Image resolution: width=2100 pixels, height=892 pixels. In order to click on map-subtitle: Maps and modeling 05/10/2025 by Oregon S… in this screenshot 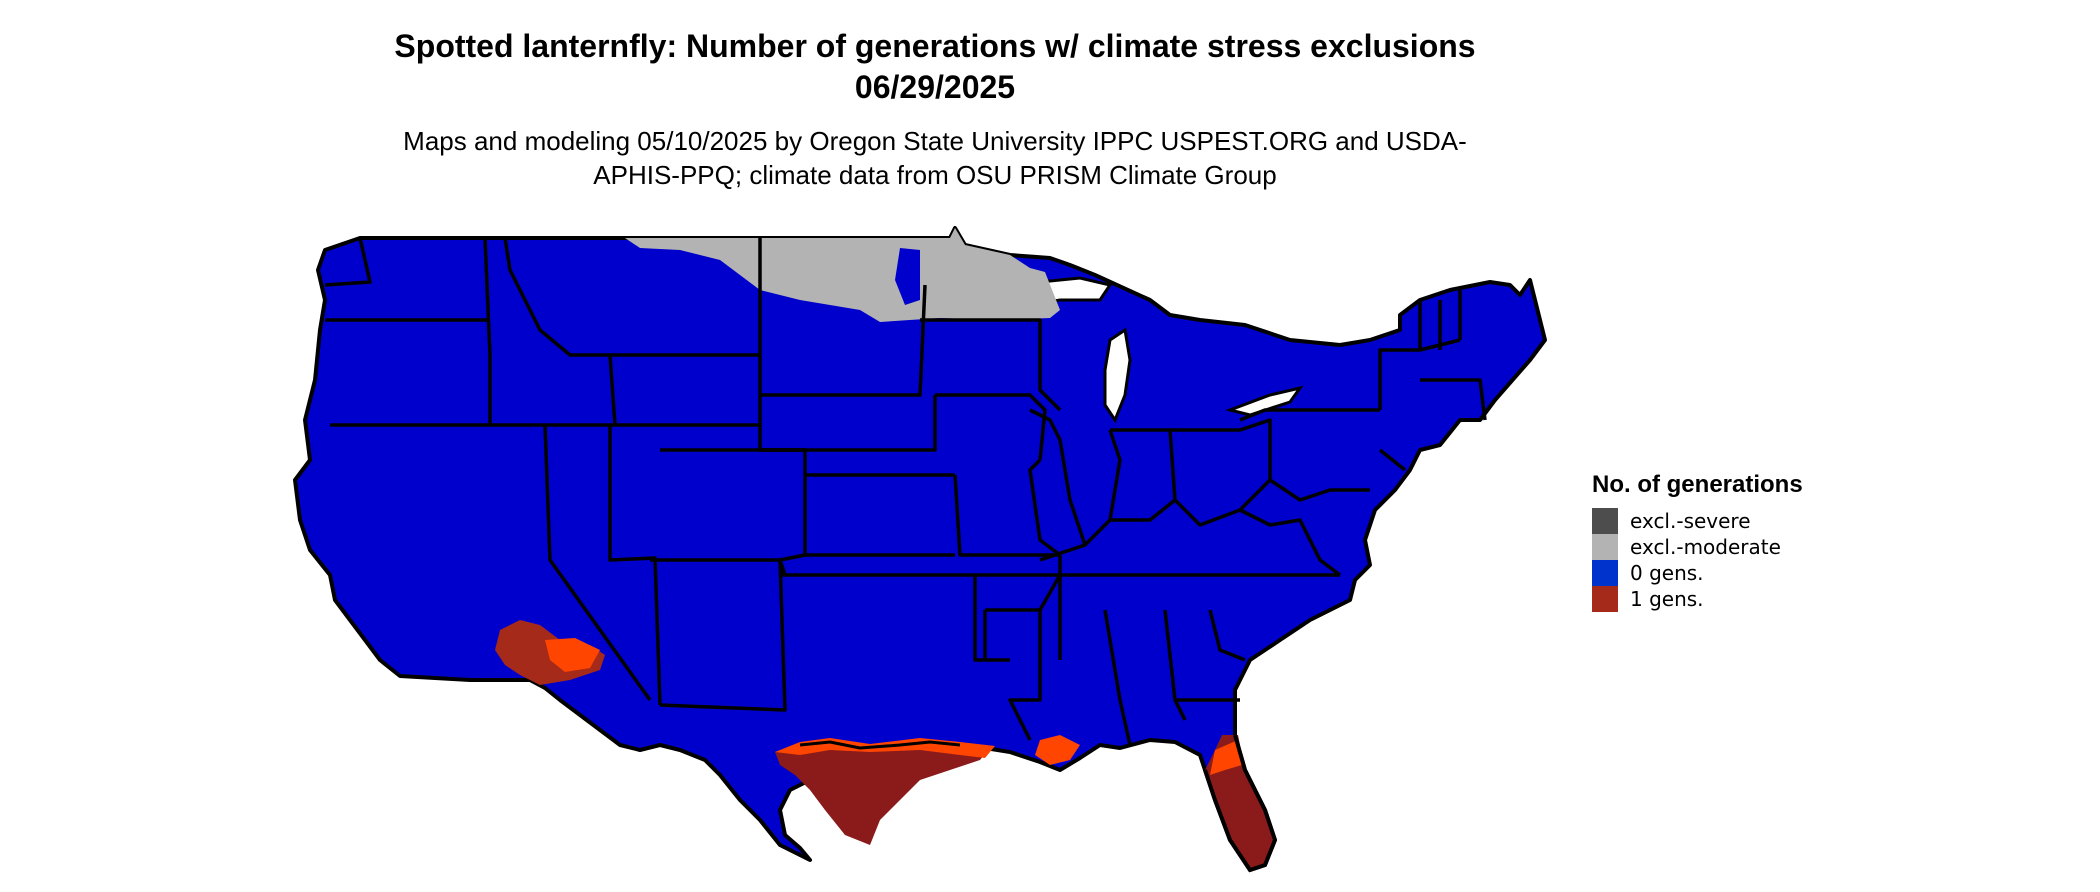, I will do `click(935, 158)`.